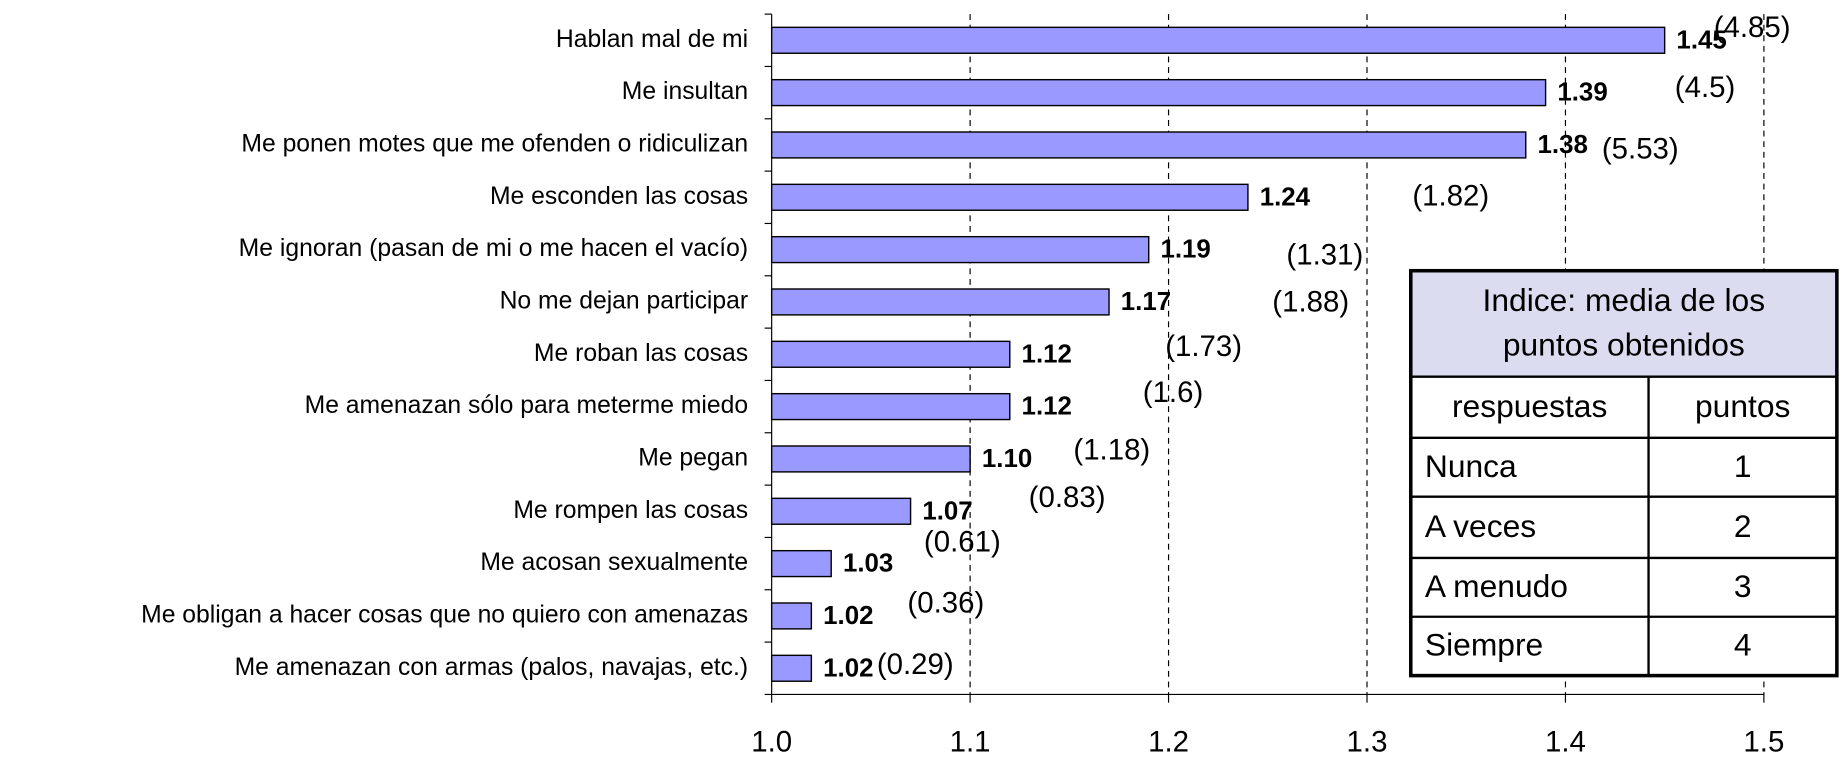  Describe the element at coordinates (1146, 302) in the screenshot. I see `value-label: 1.17` at that location.